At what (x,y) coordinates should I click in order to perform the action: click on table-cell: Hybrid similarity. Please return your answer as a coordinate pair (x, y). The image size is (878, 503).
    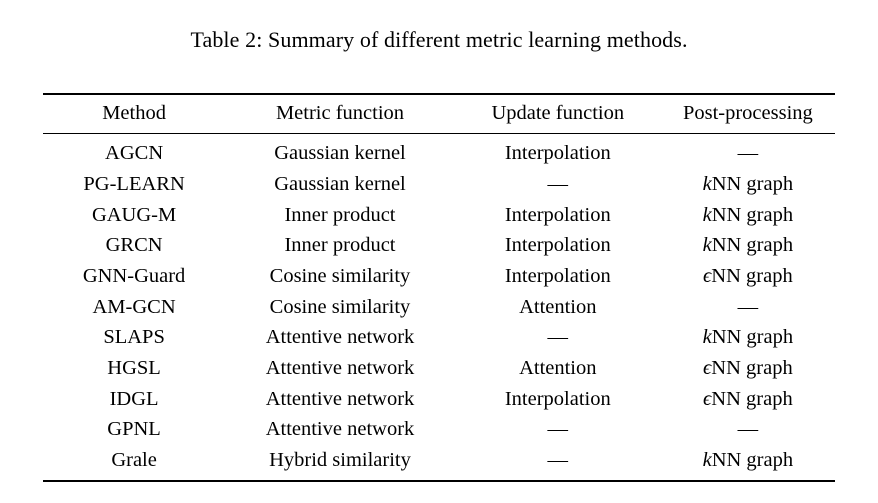
    Looking at the image, I should click on (340, 459).